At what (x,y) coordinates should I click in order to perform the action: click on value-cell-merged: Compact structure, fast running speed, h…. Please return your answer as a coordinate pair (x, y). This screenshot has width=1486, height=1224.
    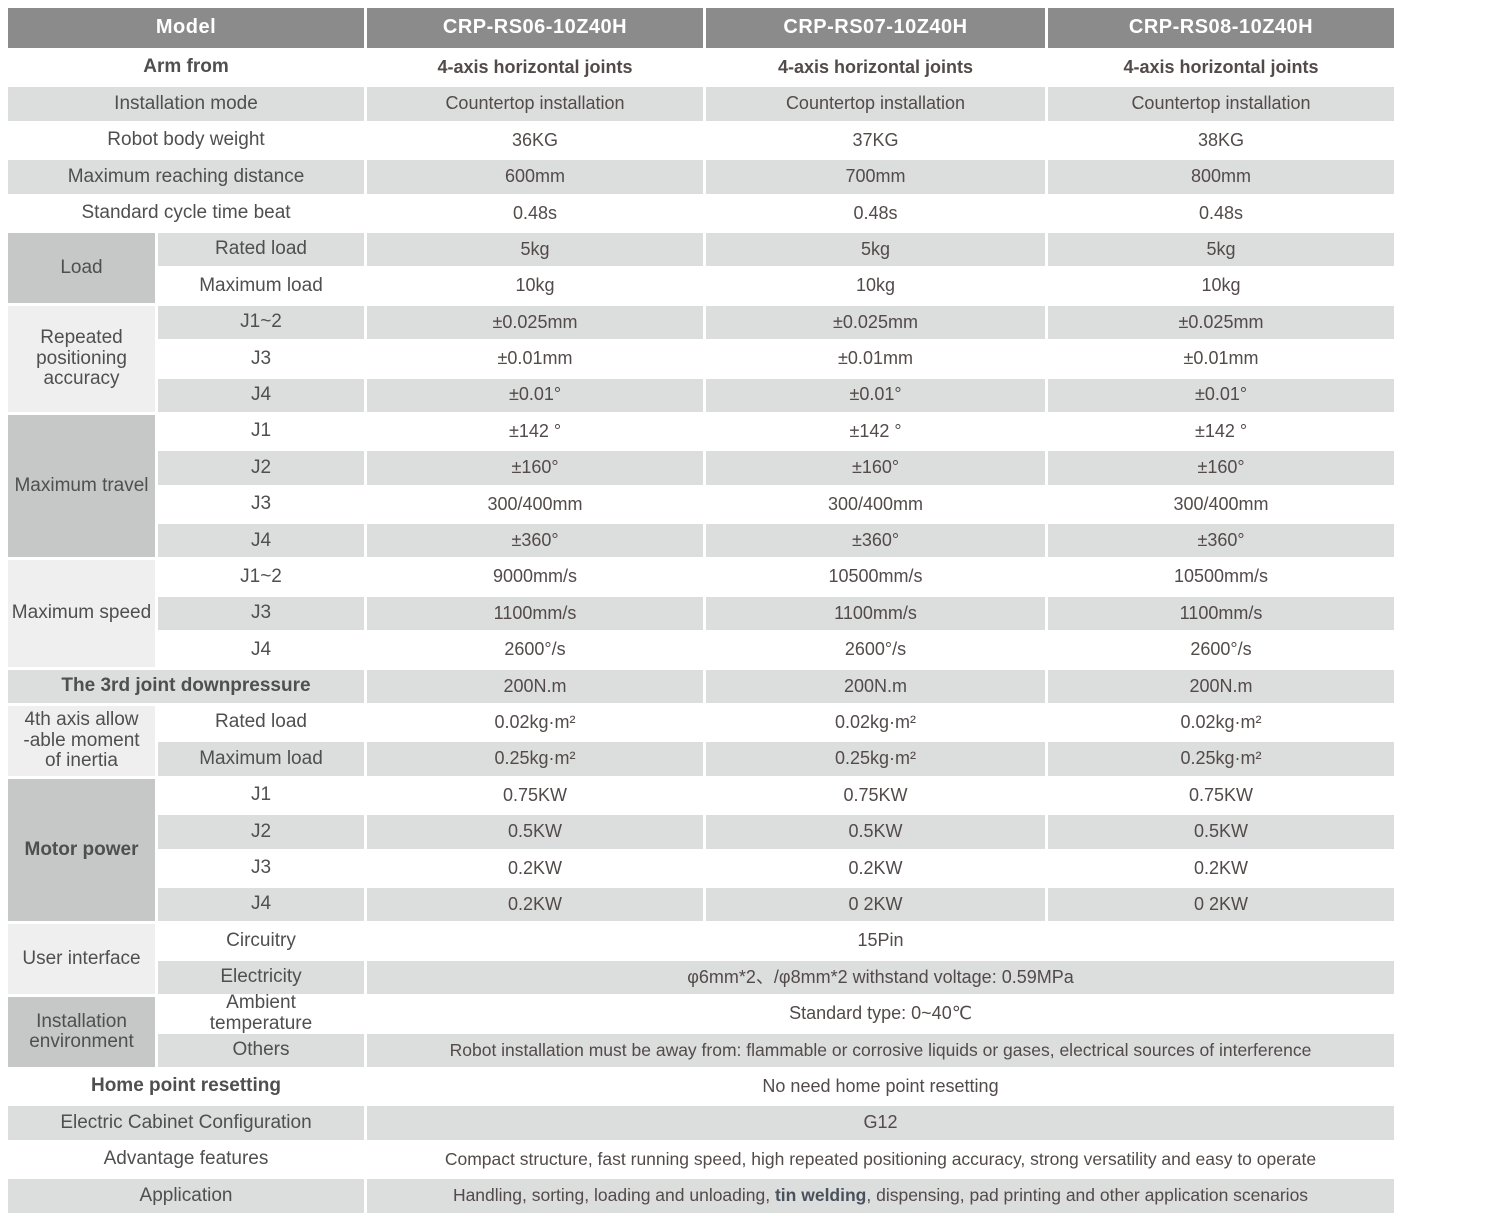
    Looking at the image, I should click on (880, 1158).